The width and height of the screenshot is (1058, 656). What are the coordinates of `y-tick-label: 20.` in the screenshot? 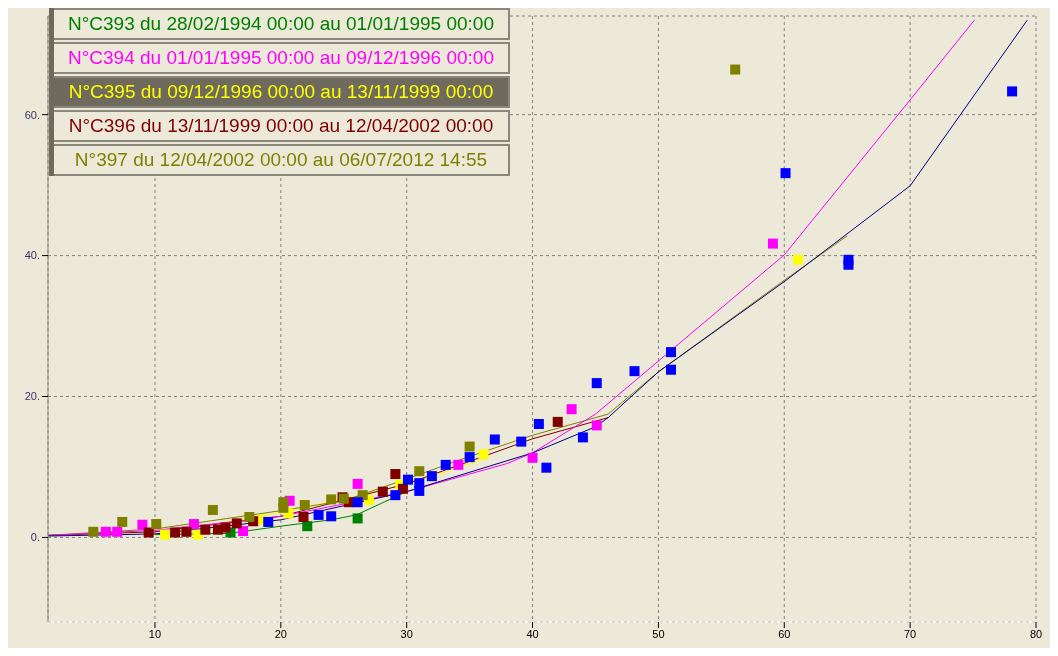 It's located at (32, 396).